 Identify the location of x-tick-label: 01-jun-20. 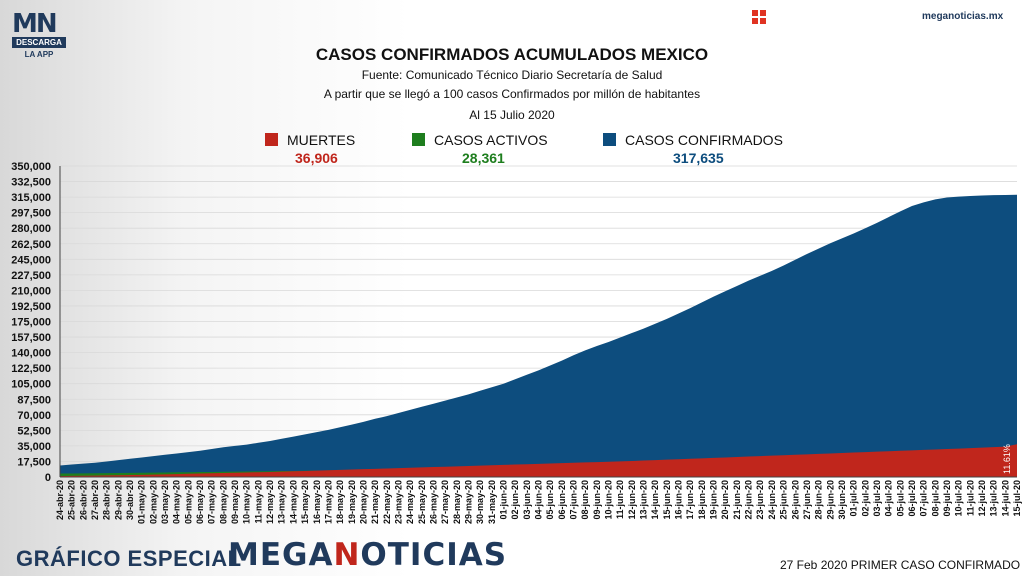
(503, 500).